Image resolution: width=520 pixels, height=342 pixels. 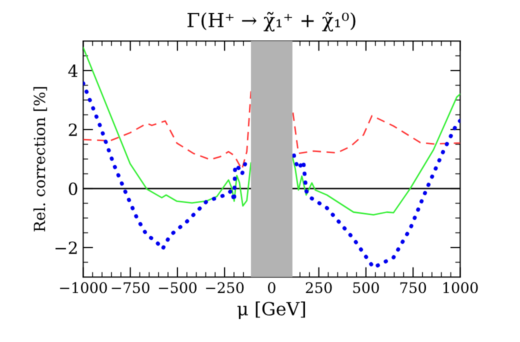 I want to click on x-tick-label: 1000, so click(x=460, y=288).